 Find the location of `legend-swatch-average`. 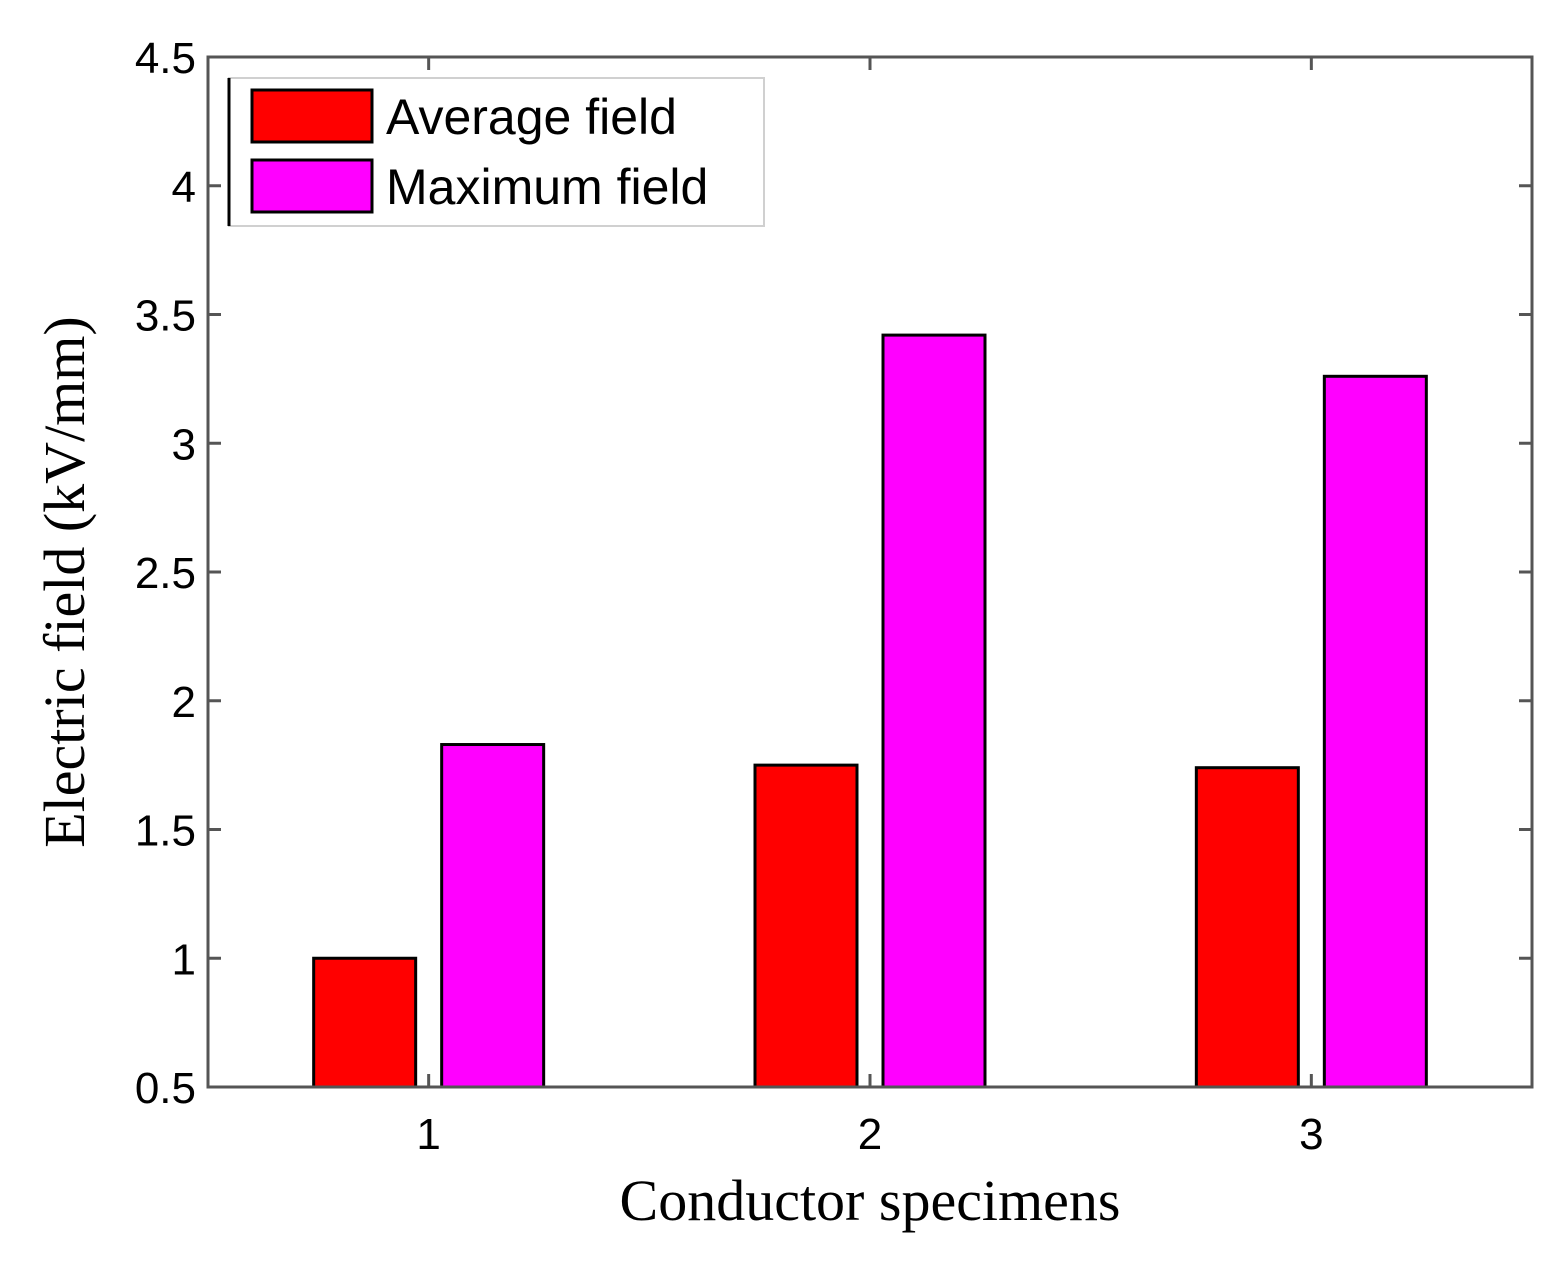

legend-swatch-average is located at coordinates (312, 116).